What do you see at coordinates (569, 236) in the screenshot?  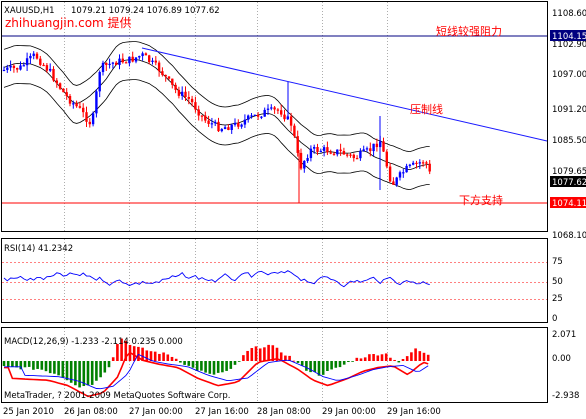 I see `svg-text: 1068.10` at bounding box center [569, 236].